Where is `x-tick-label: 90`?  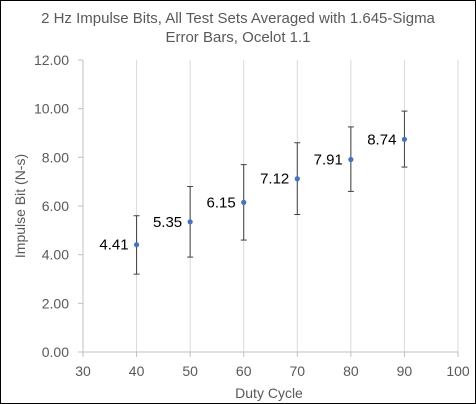
x-tick-label: 90 is located at coordinates (405, 371).